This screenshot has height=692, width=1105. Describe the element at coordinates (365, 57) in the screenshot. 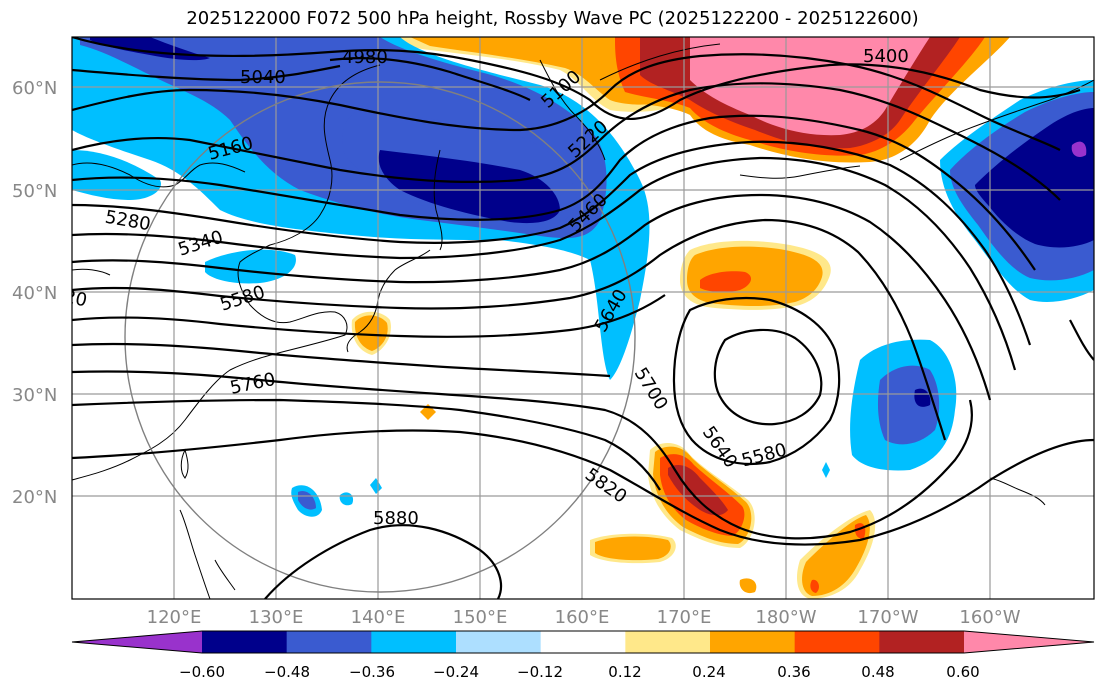

I see `contour-label: 4980` at that location.